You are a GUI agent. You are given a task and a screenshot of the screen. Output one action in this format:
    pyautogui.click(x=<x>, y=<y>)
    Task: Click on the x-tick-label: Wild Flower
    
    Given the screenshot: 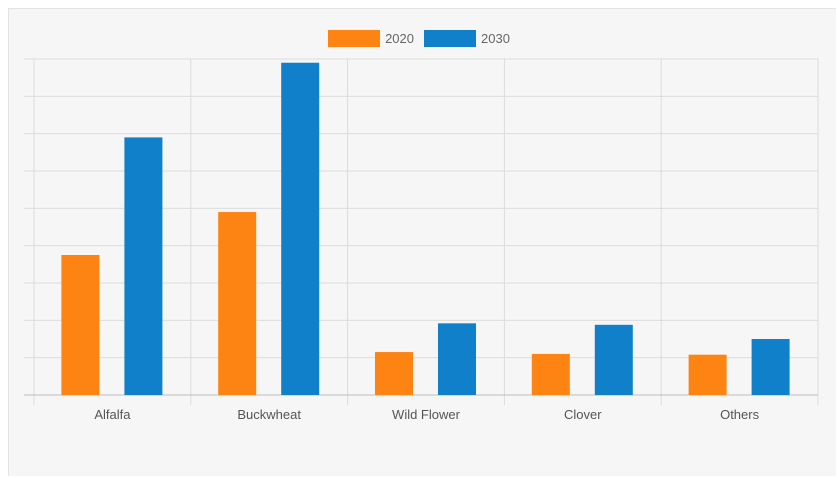 What is the action you would take?
    pyautogui.click(x=426, y=414)
    